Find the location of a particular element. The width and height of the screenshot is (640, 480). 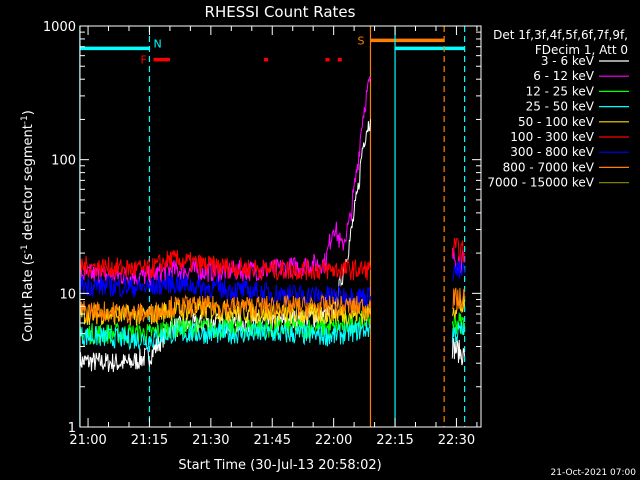

legend-entry-label: 800 - 7000 keV is located at coordinates (549, 167).